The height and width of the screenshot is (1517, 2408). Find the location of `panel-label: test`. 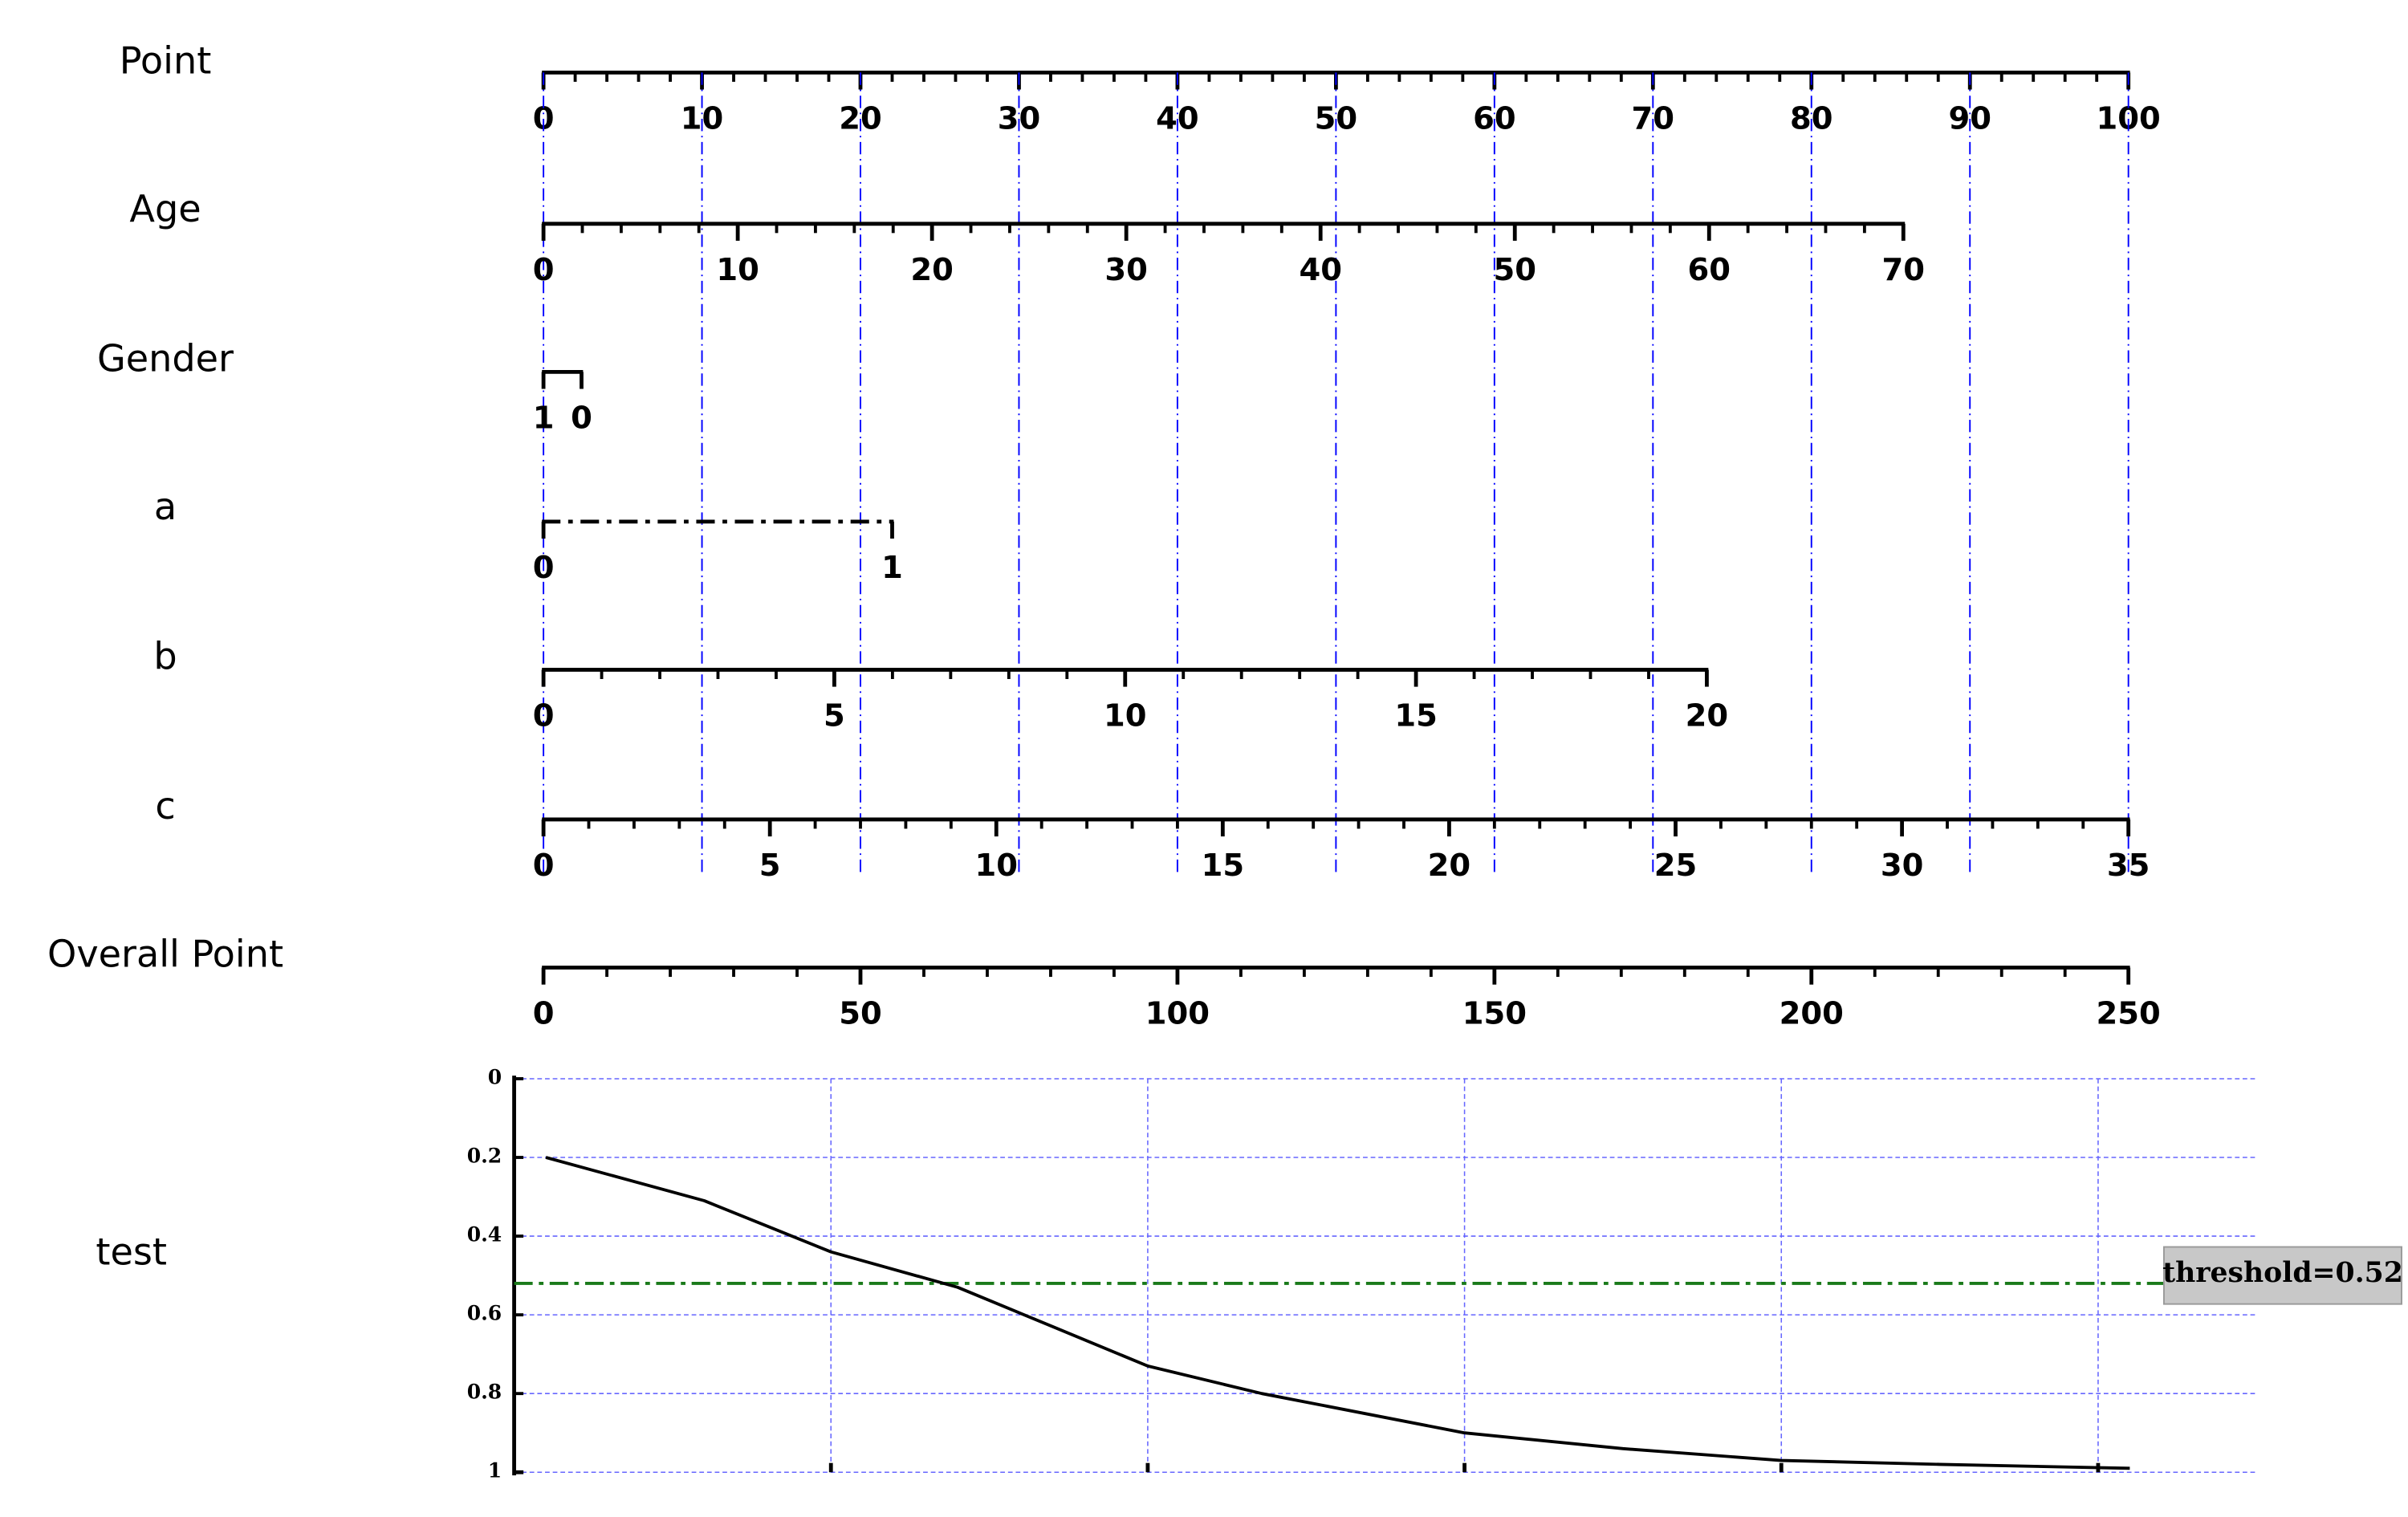

panel-label: test is located at coordinates (131, 1252).